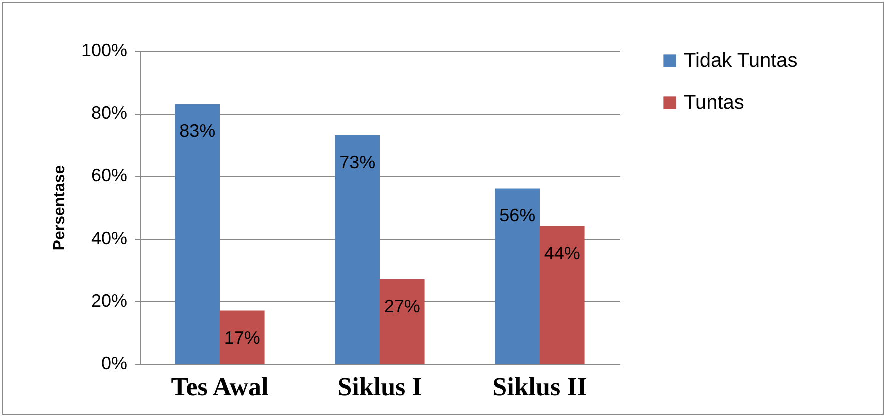 The width and height of the screenshot is (888, 419). What do you see at coordinates (562, 253) in the screenshot?
I see `data-label: 44%` at bounding box center [562, 253].